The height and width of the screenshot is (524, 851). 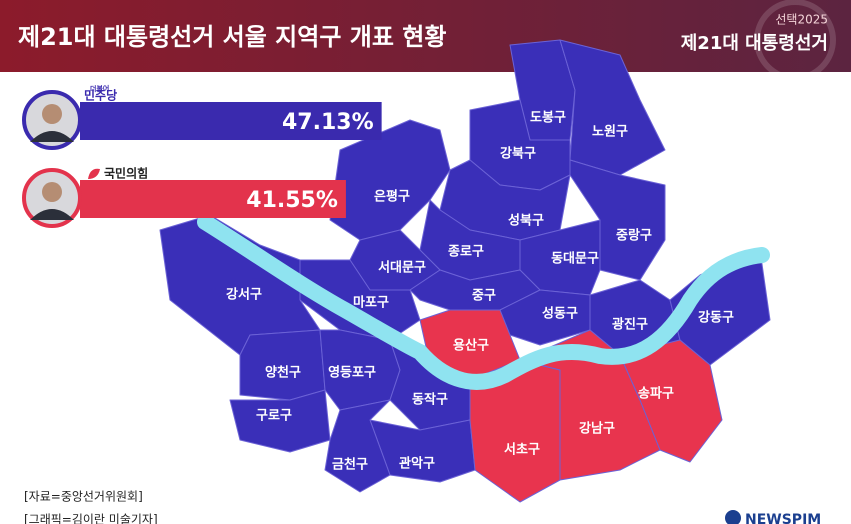 I want to click on district-label: 서대문구, so click(x=402, y=268).